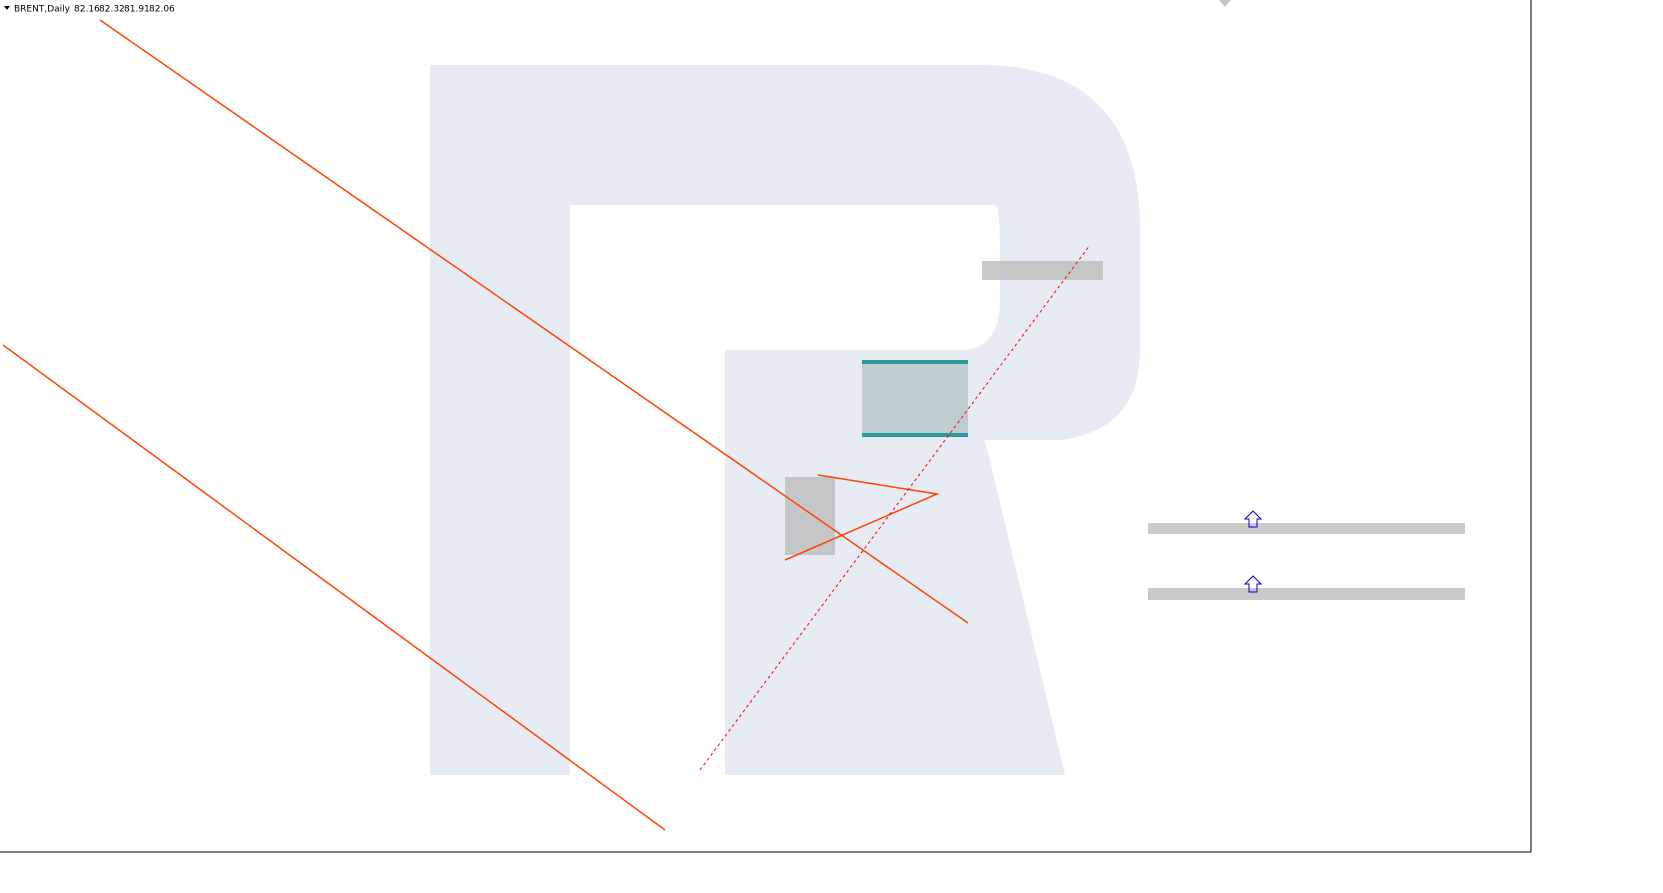  Describe the element at coordinates (862, 517) in the screenshot. I see `triangle` at that location.